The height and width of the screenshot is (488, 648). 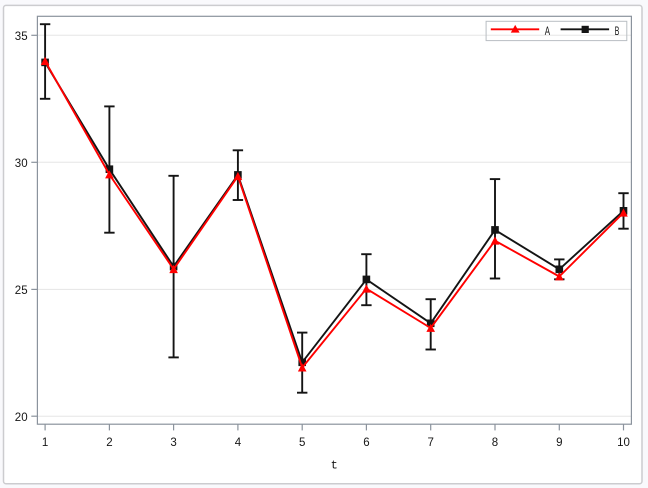 What do you see at coordinates (430, 443) in the screenshot?
I see `svg-text: 7` at bounding box center [430, 443].